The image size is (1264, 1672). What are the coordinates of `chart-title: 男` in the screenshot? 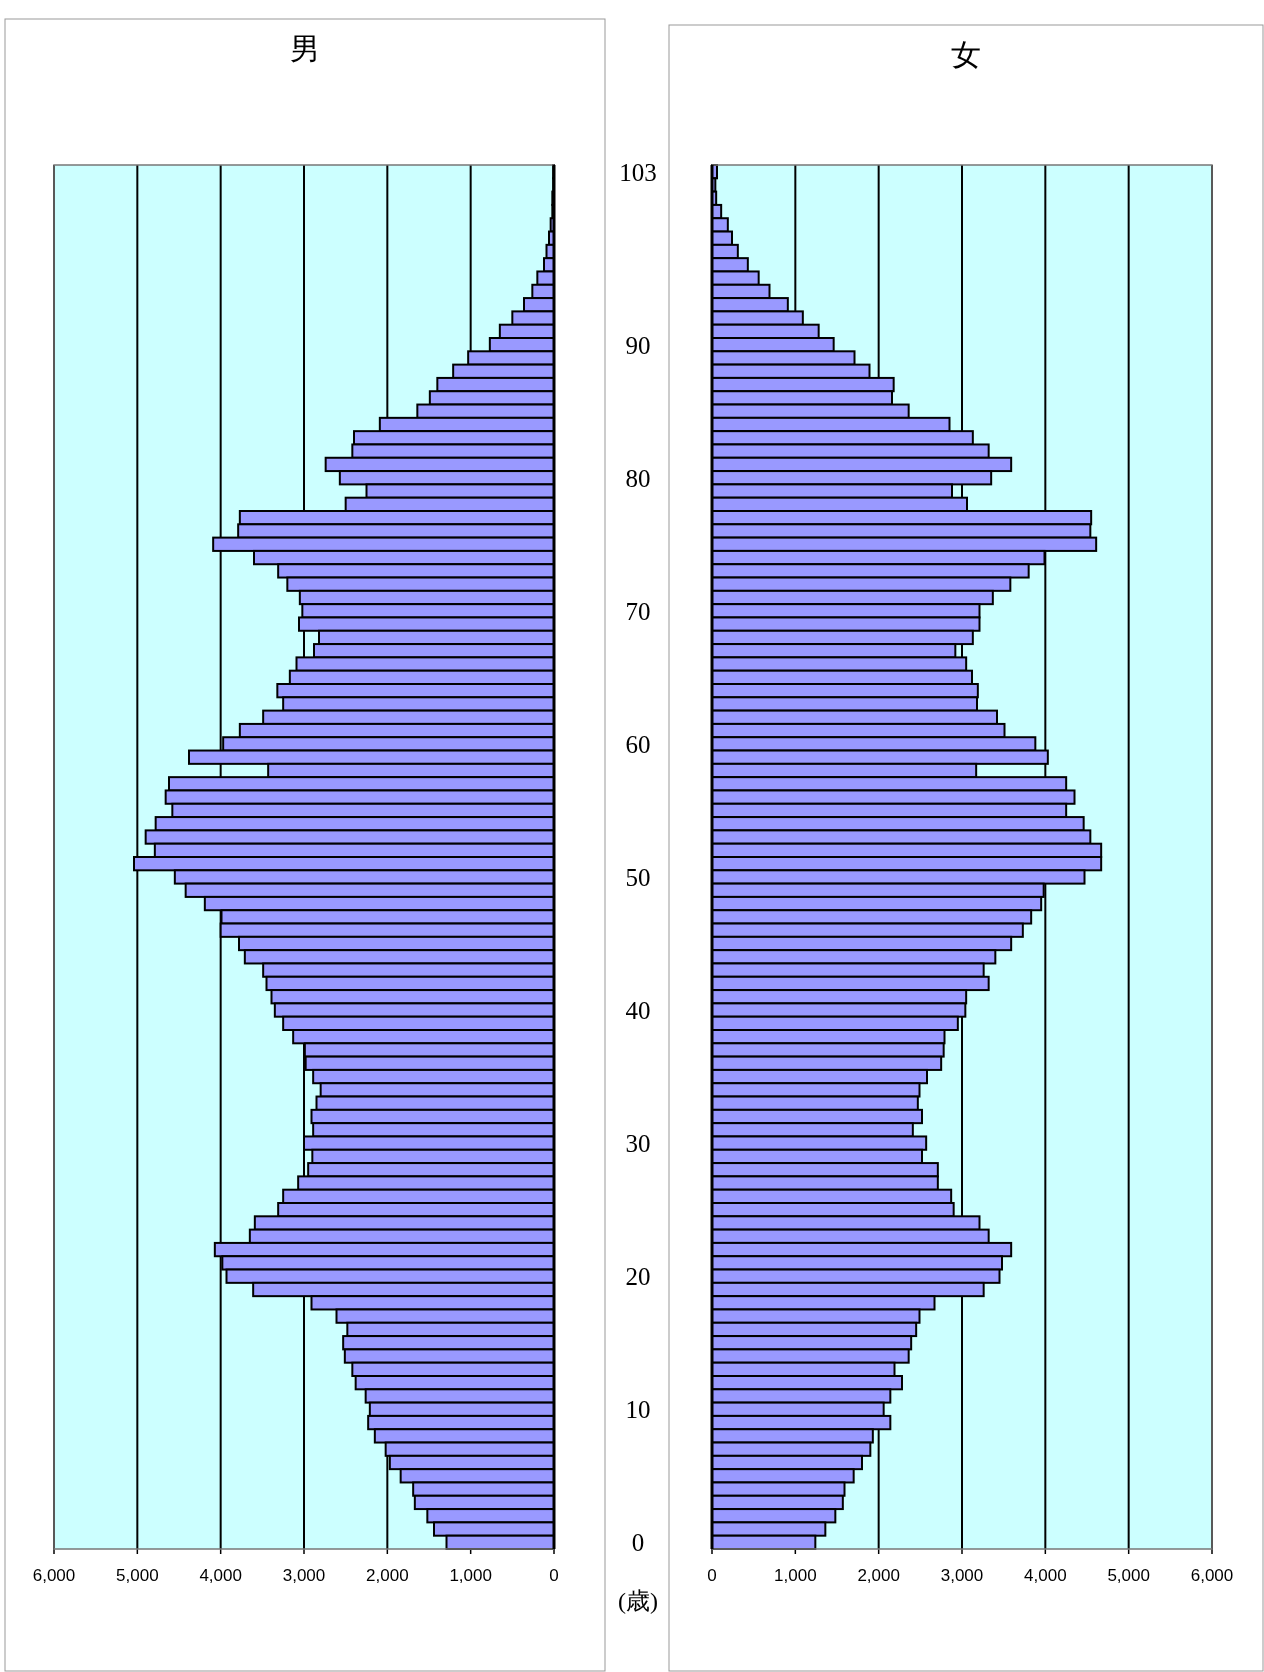 It's located at (305, 48).